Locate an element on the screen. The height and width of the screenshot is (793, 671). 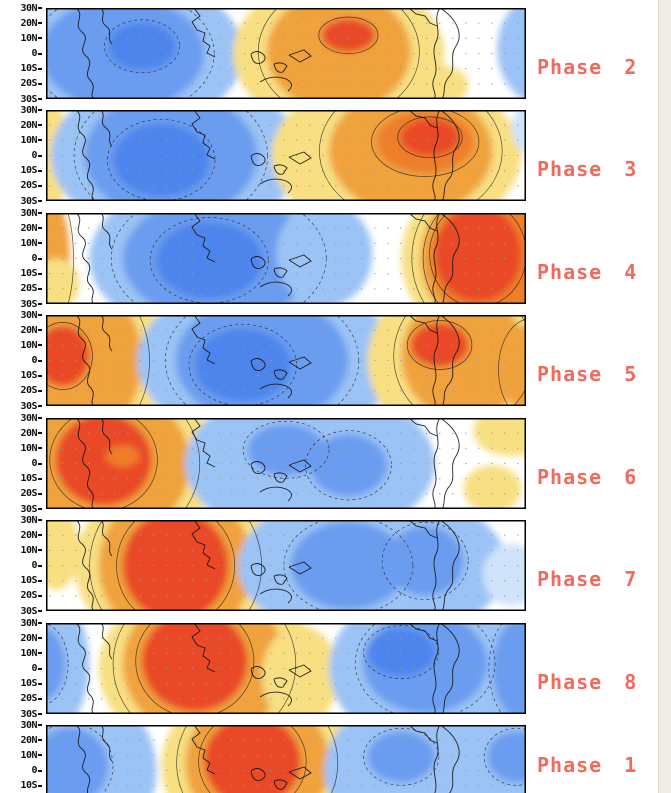
lat-tick-label: 10N is located at coordinates (28, 140).